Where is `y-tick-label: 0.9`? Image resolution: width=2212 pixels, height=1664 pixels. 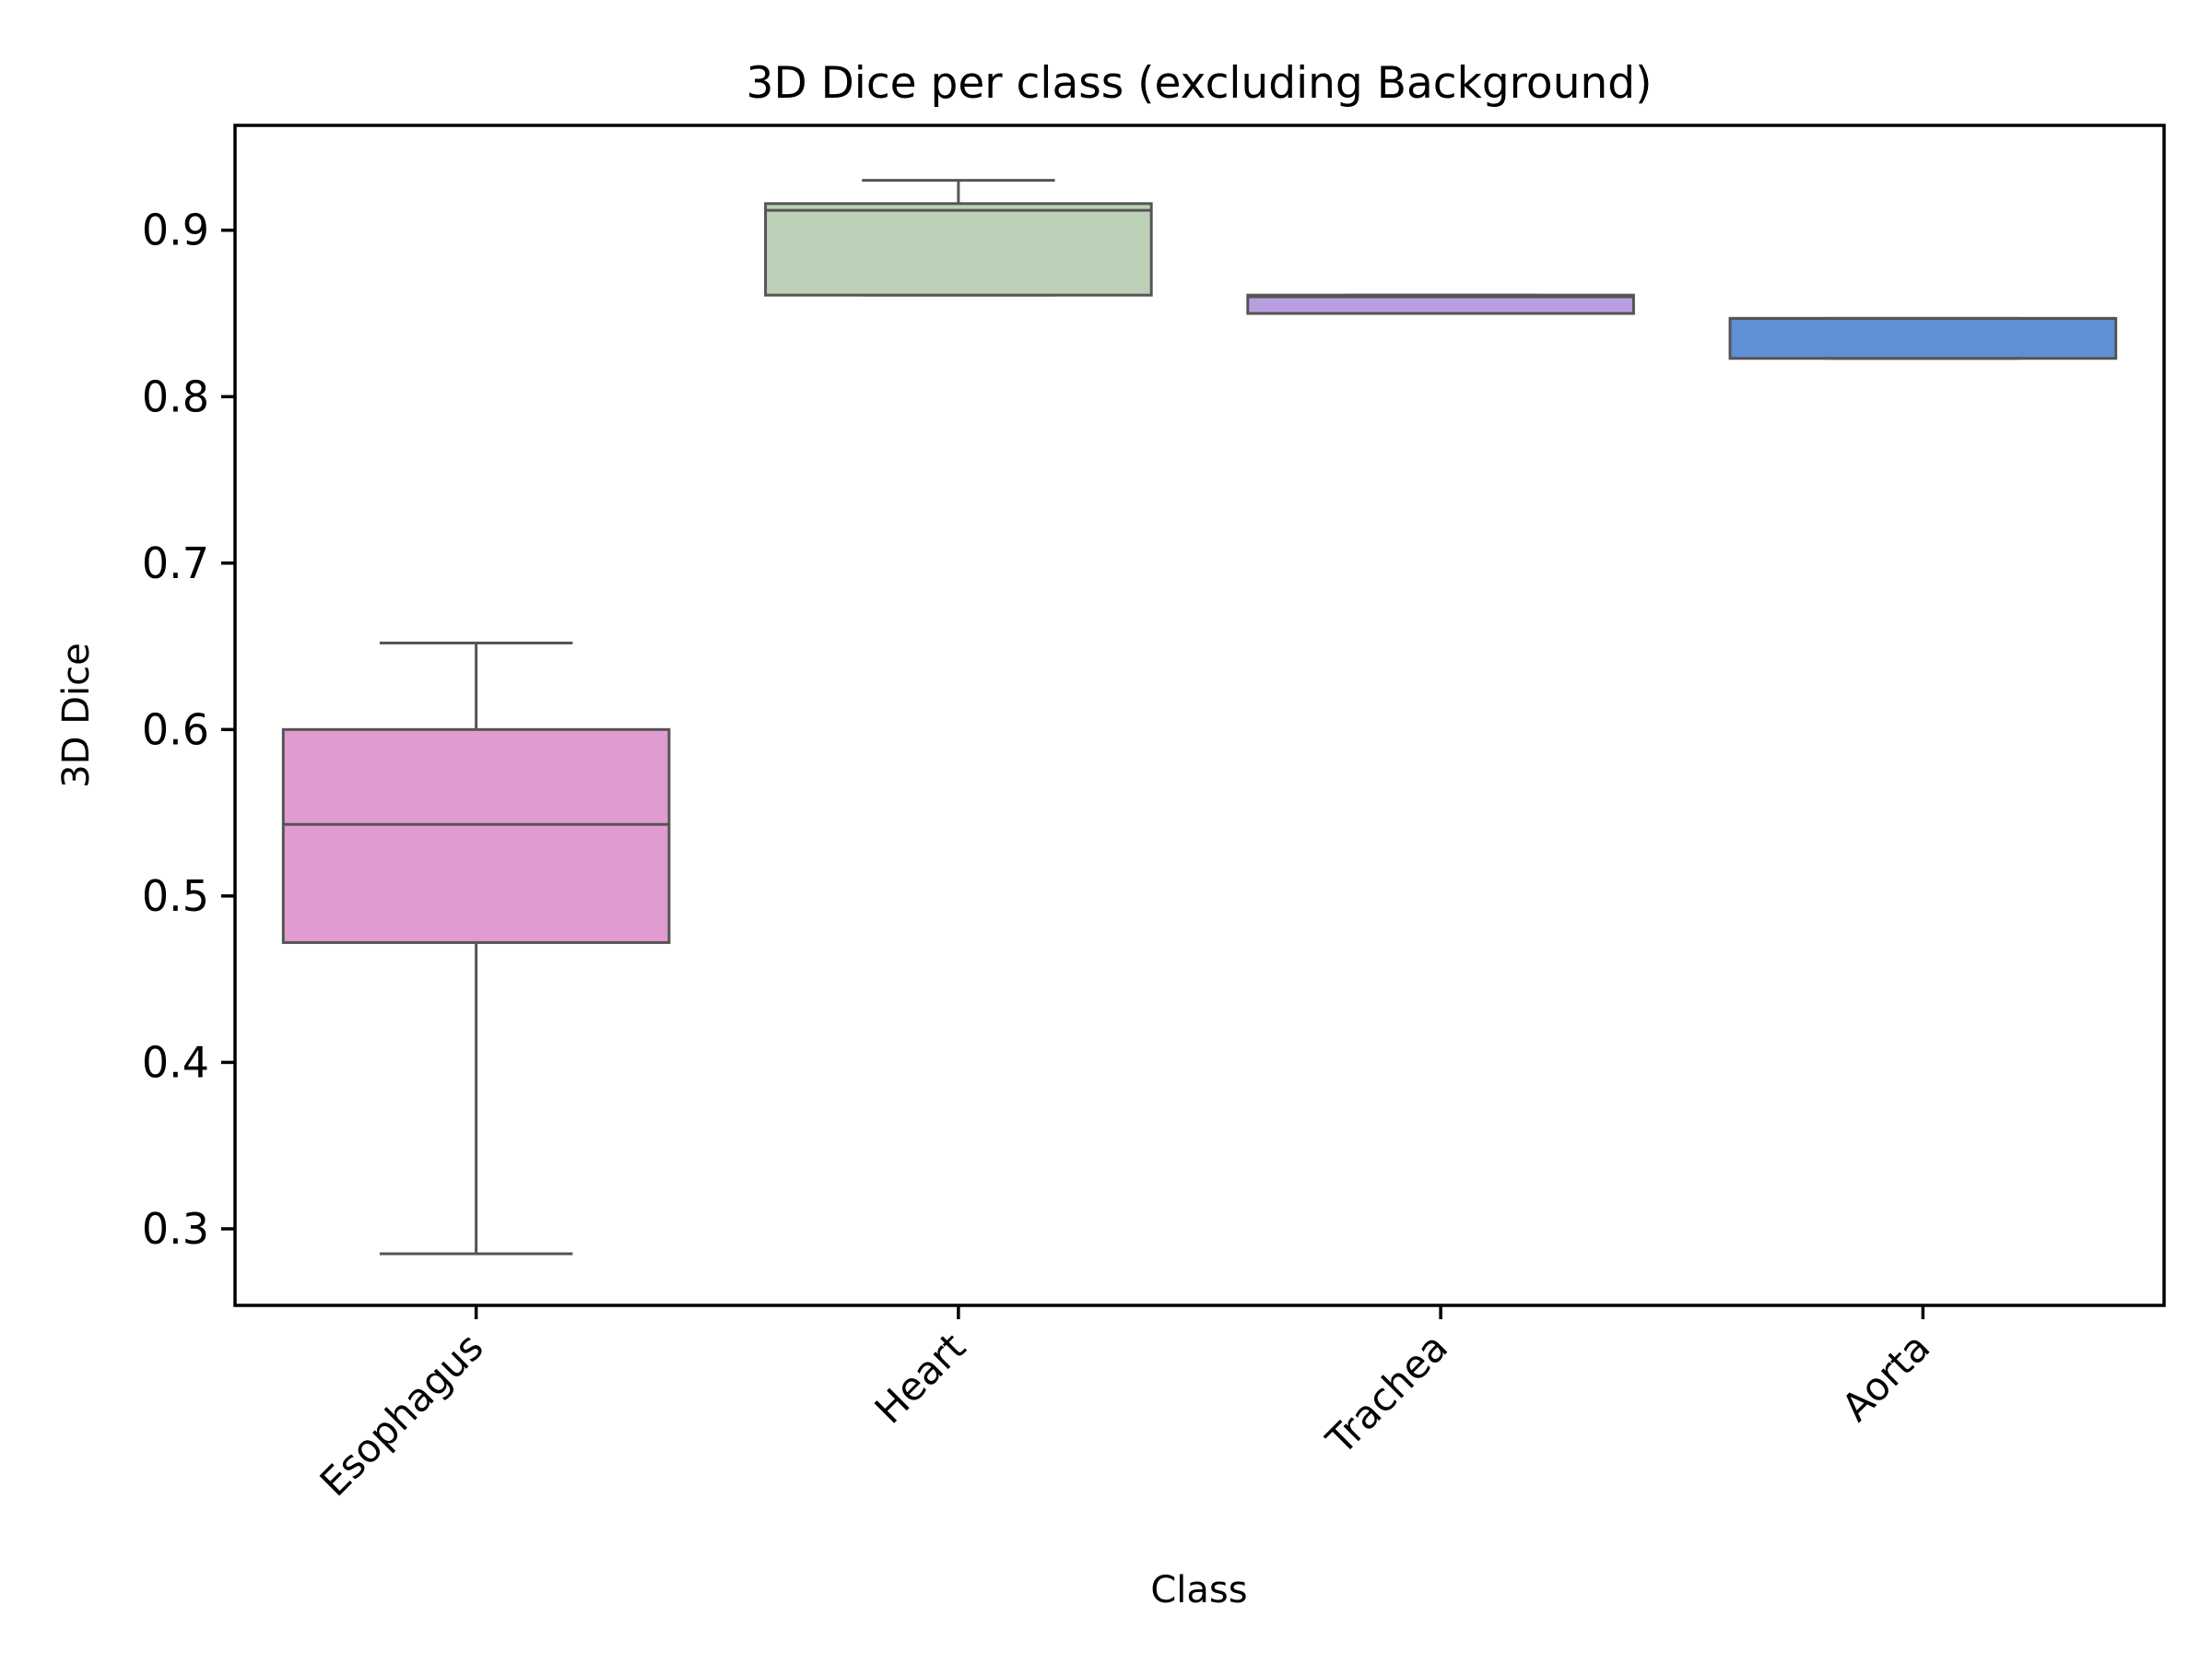 y-tick-label: 0.9 is located at coordinates (175, 230).